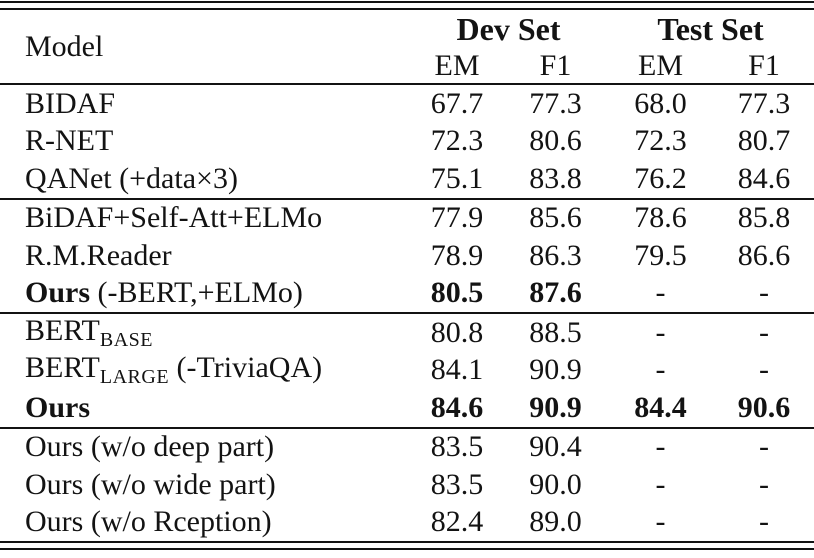 The width and height of the screenshot is (814, 558). What do you see at coordinates (69, 141) in the screenshot?
I see `model-name: R-NET` at bounding box center [69, 141].